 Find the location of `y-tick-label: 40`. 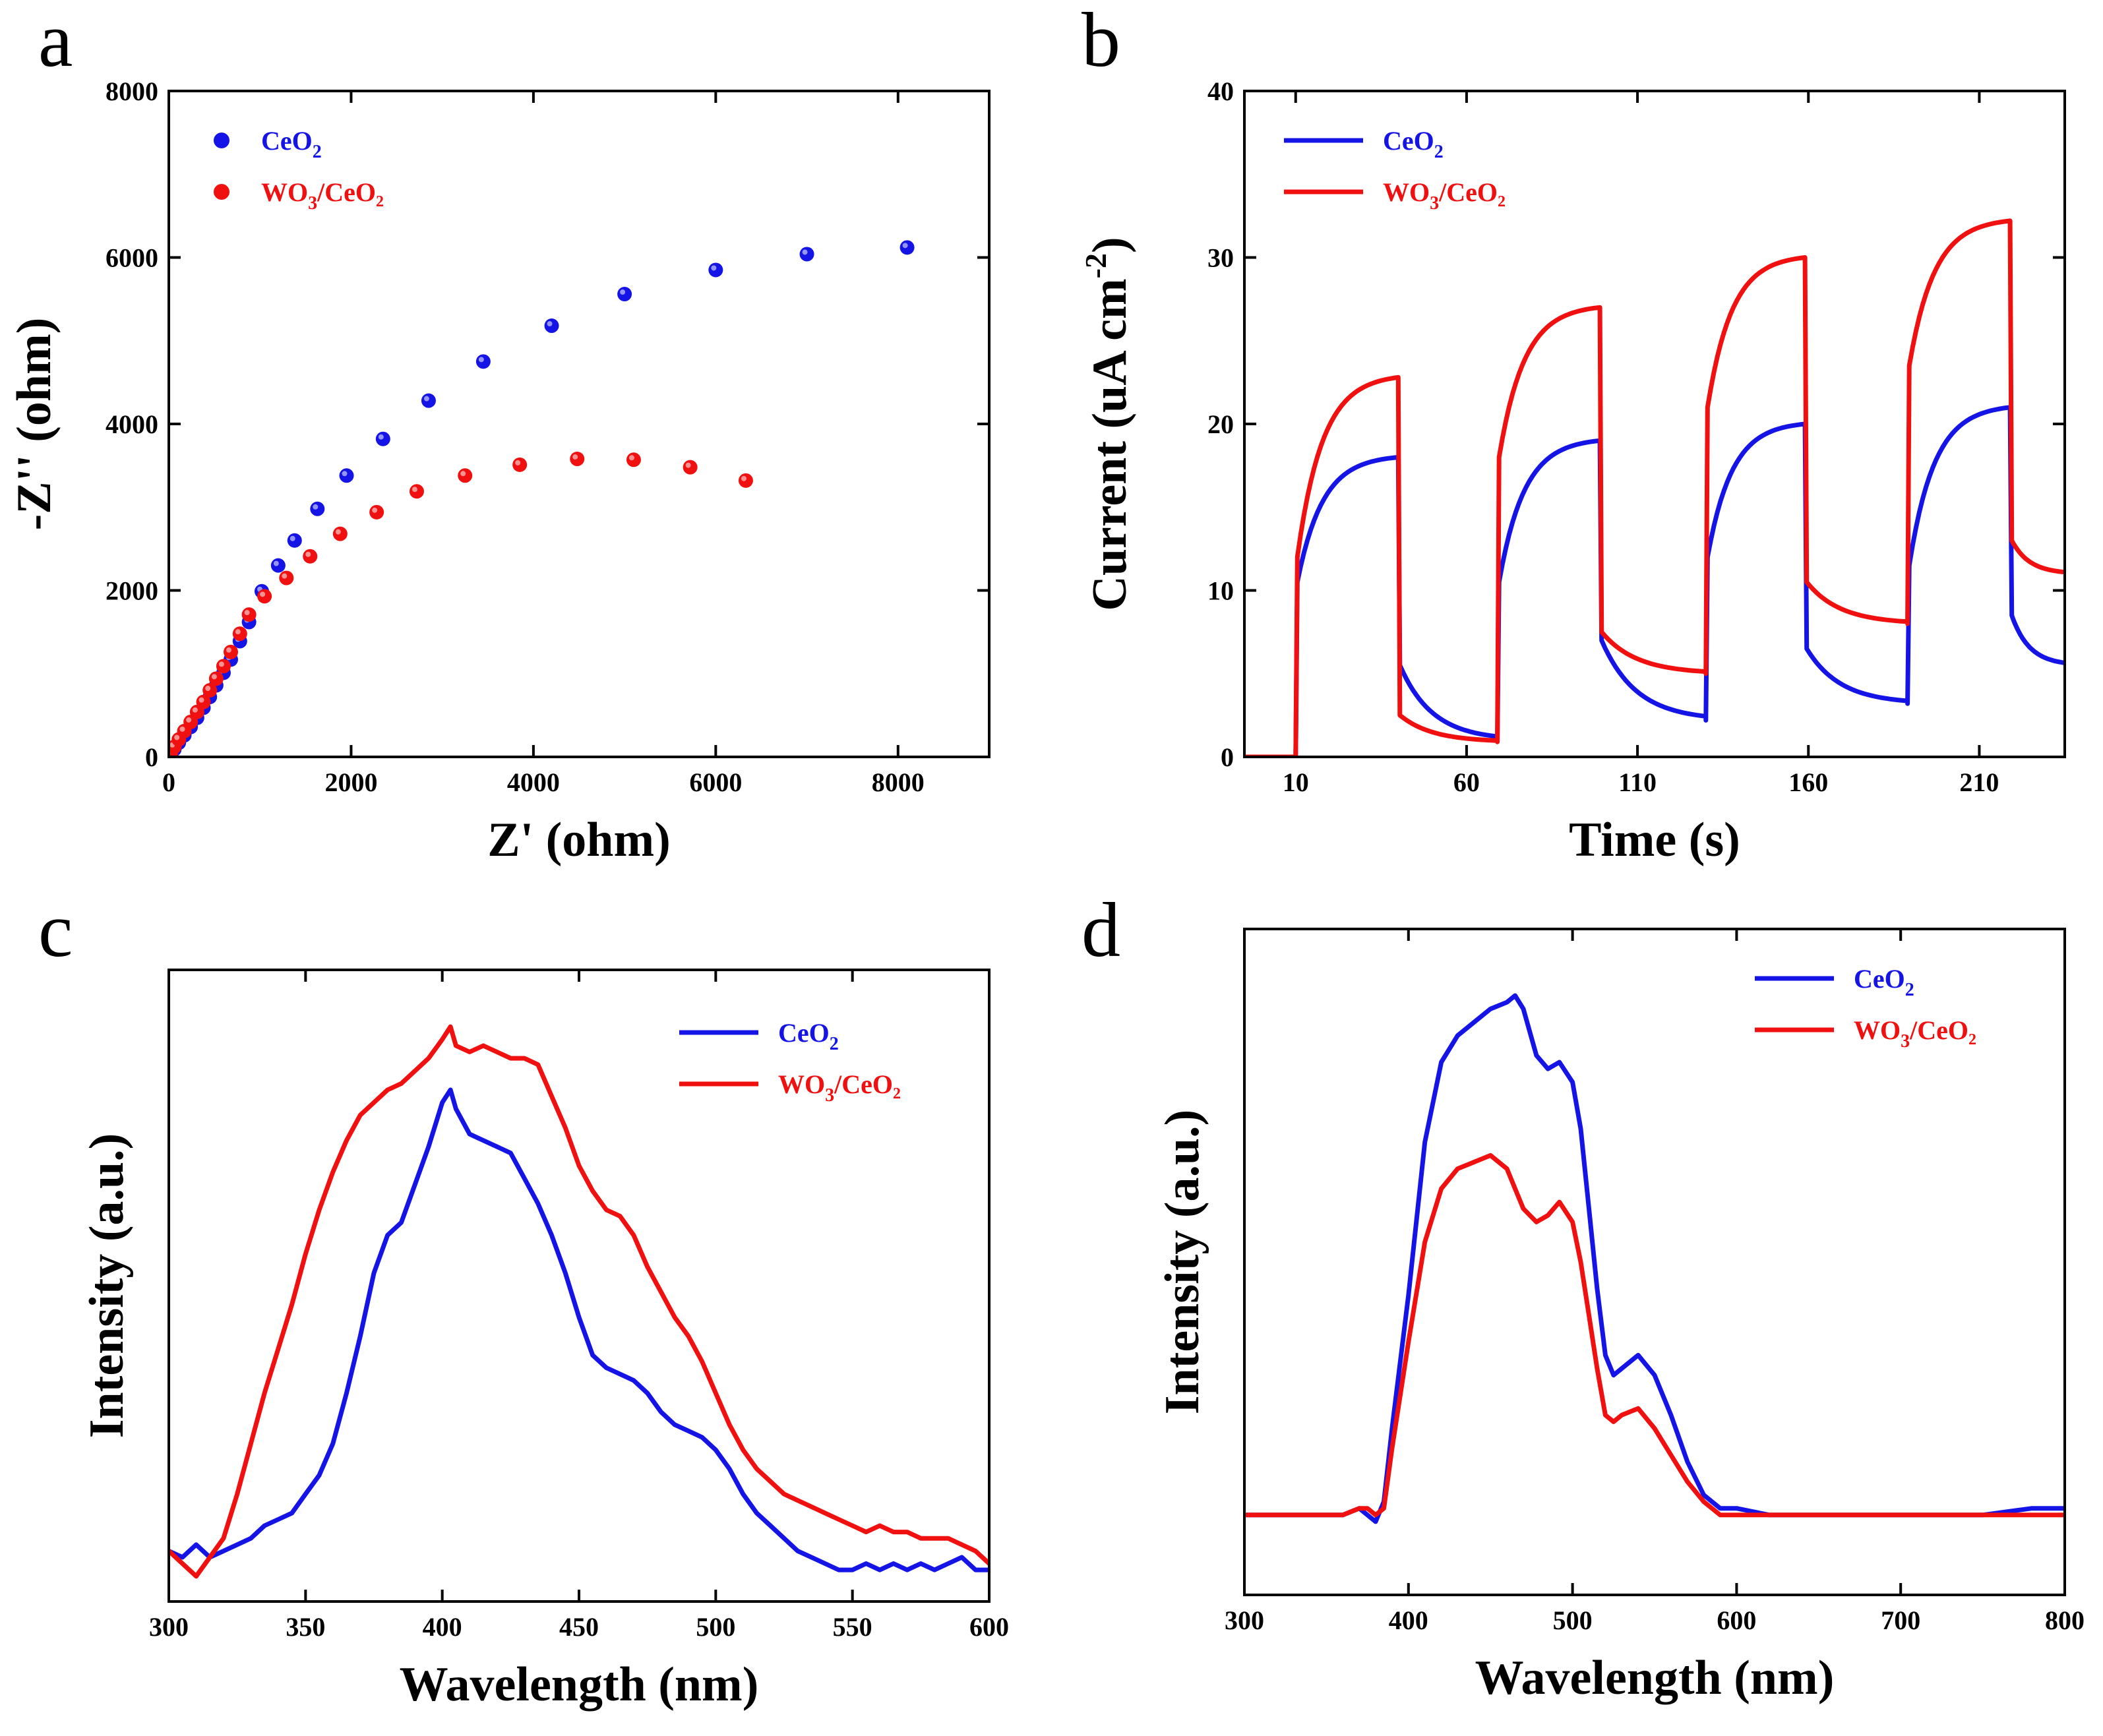

y-tick-label: 40 is located at coordinates (1220, 91).